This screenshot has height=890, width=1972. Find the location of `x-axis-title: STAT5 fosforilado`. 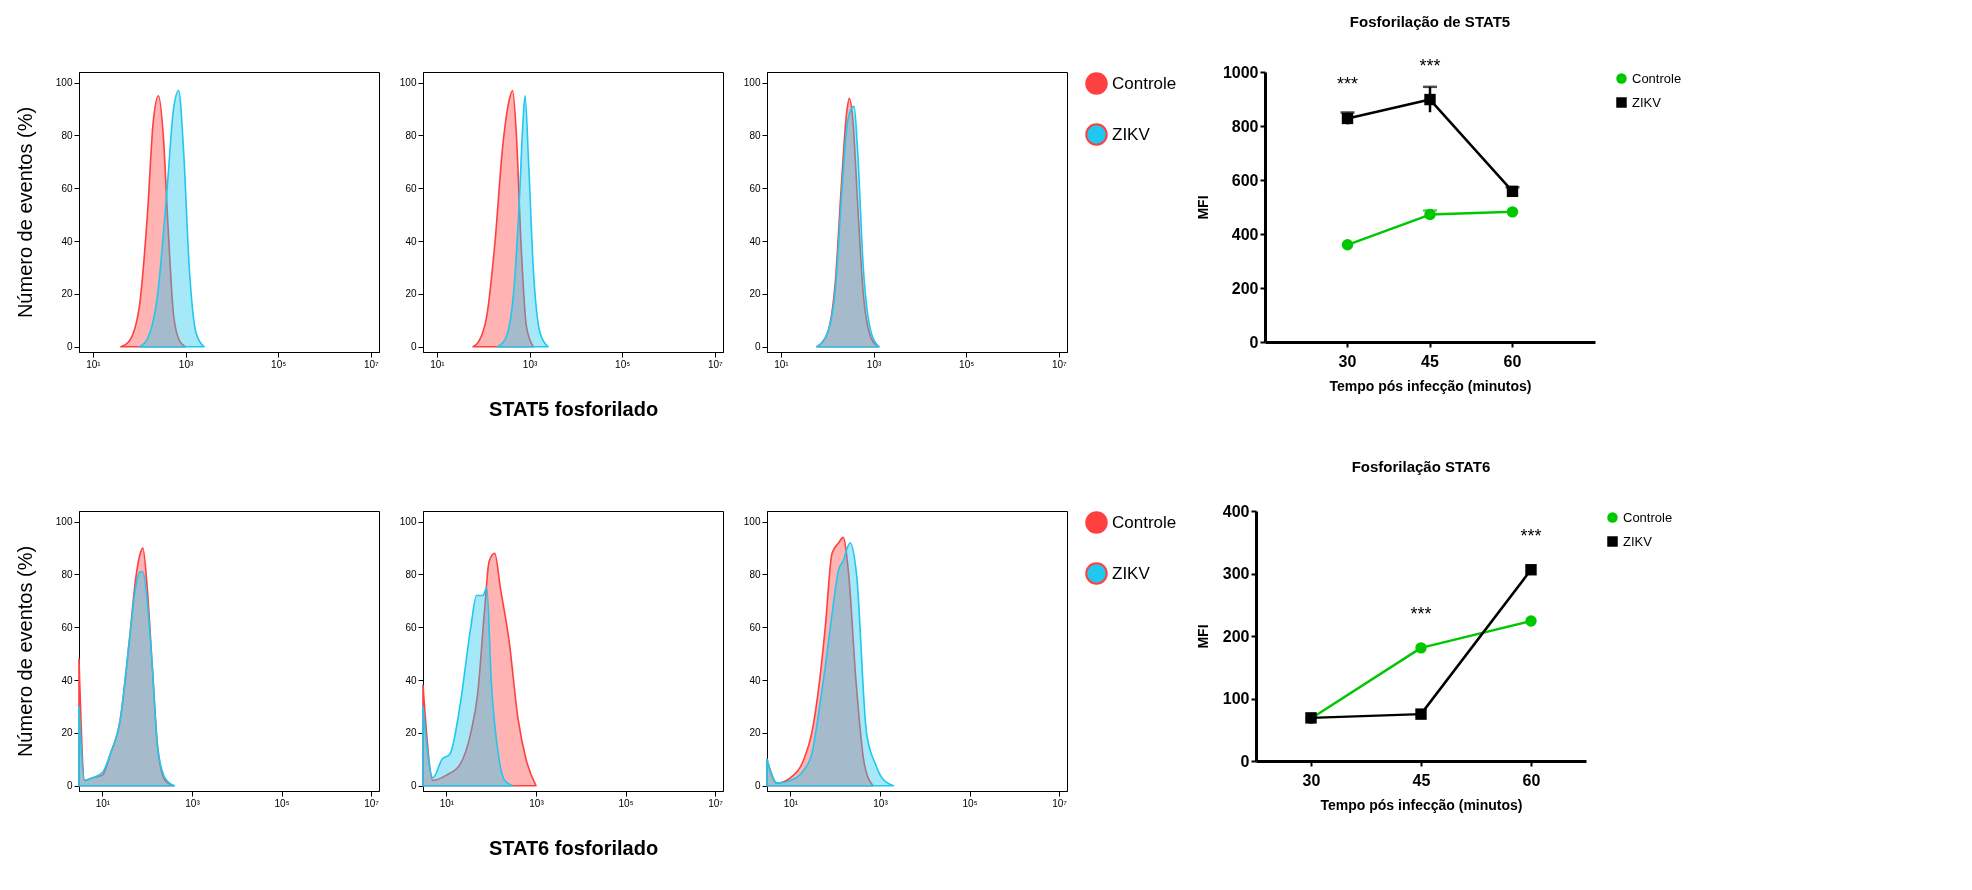

x-axis-title: STAT5 fosforilado is located at coordinates (573, 408).